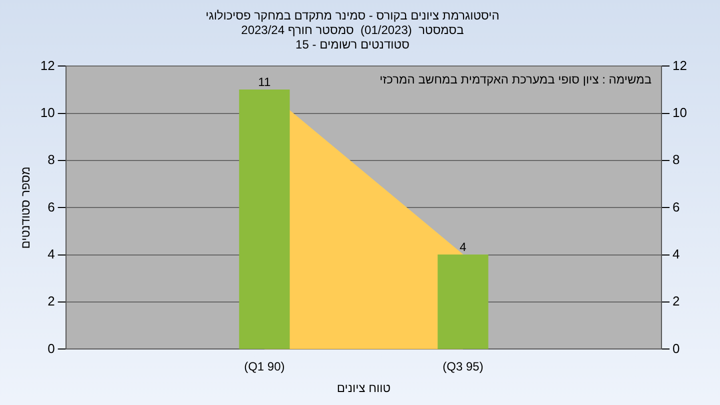 Image resolution: width=720 pixels, height=405 pixels. I want to click on y-tick-label: 4, so click(51, 254).